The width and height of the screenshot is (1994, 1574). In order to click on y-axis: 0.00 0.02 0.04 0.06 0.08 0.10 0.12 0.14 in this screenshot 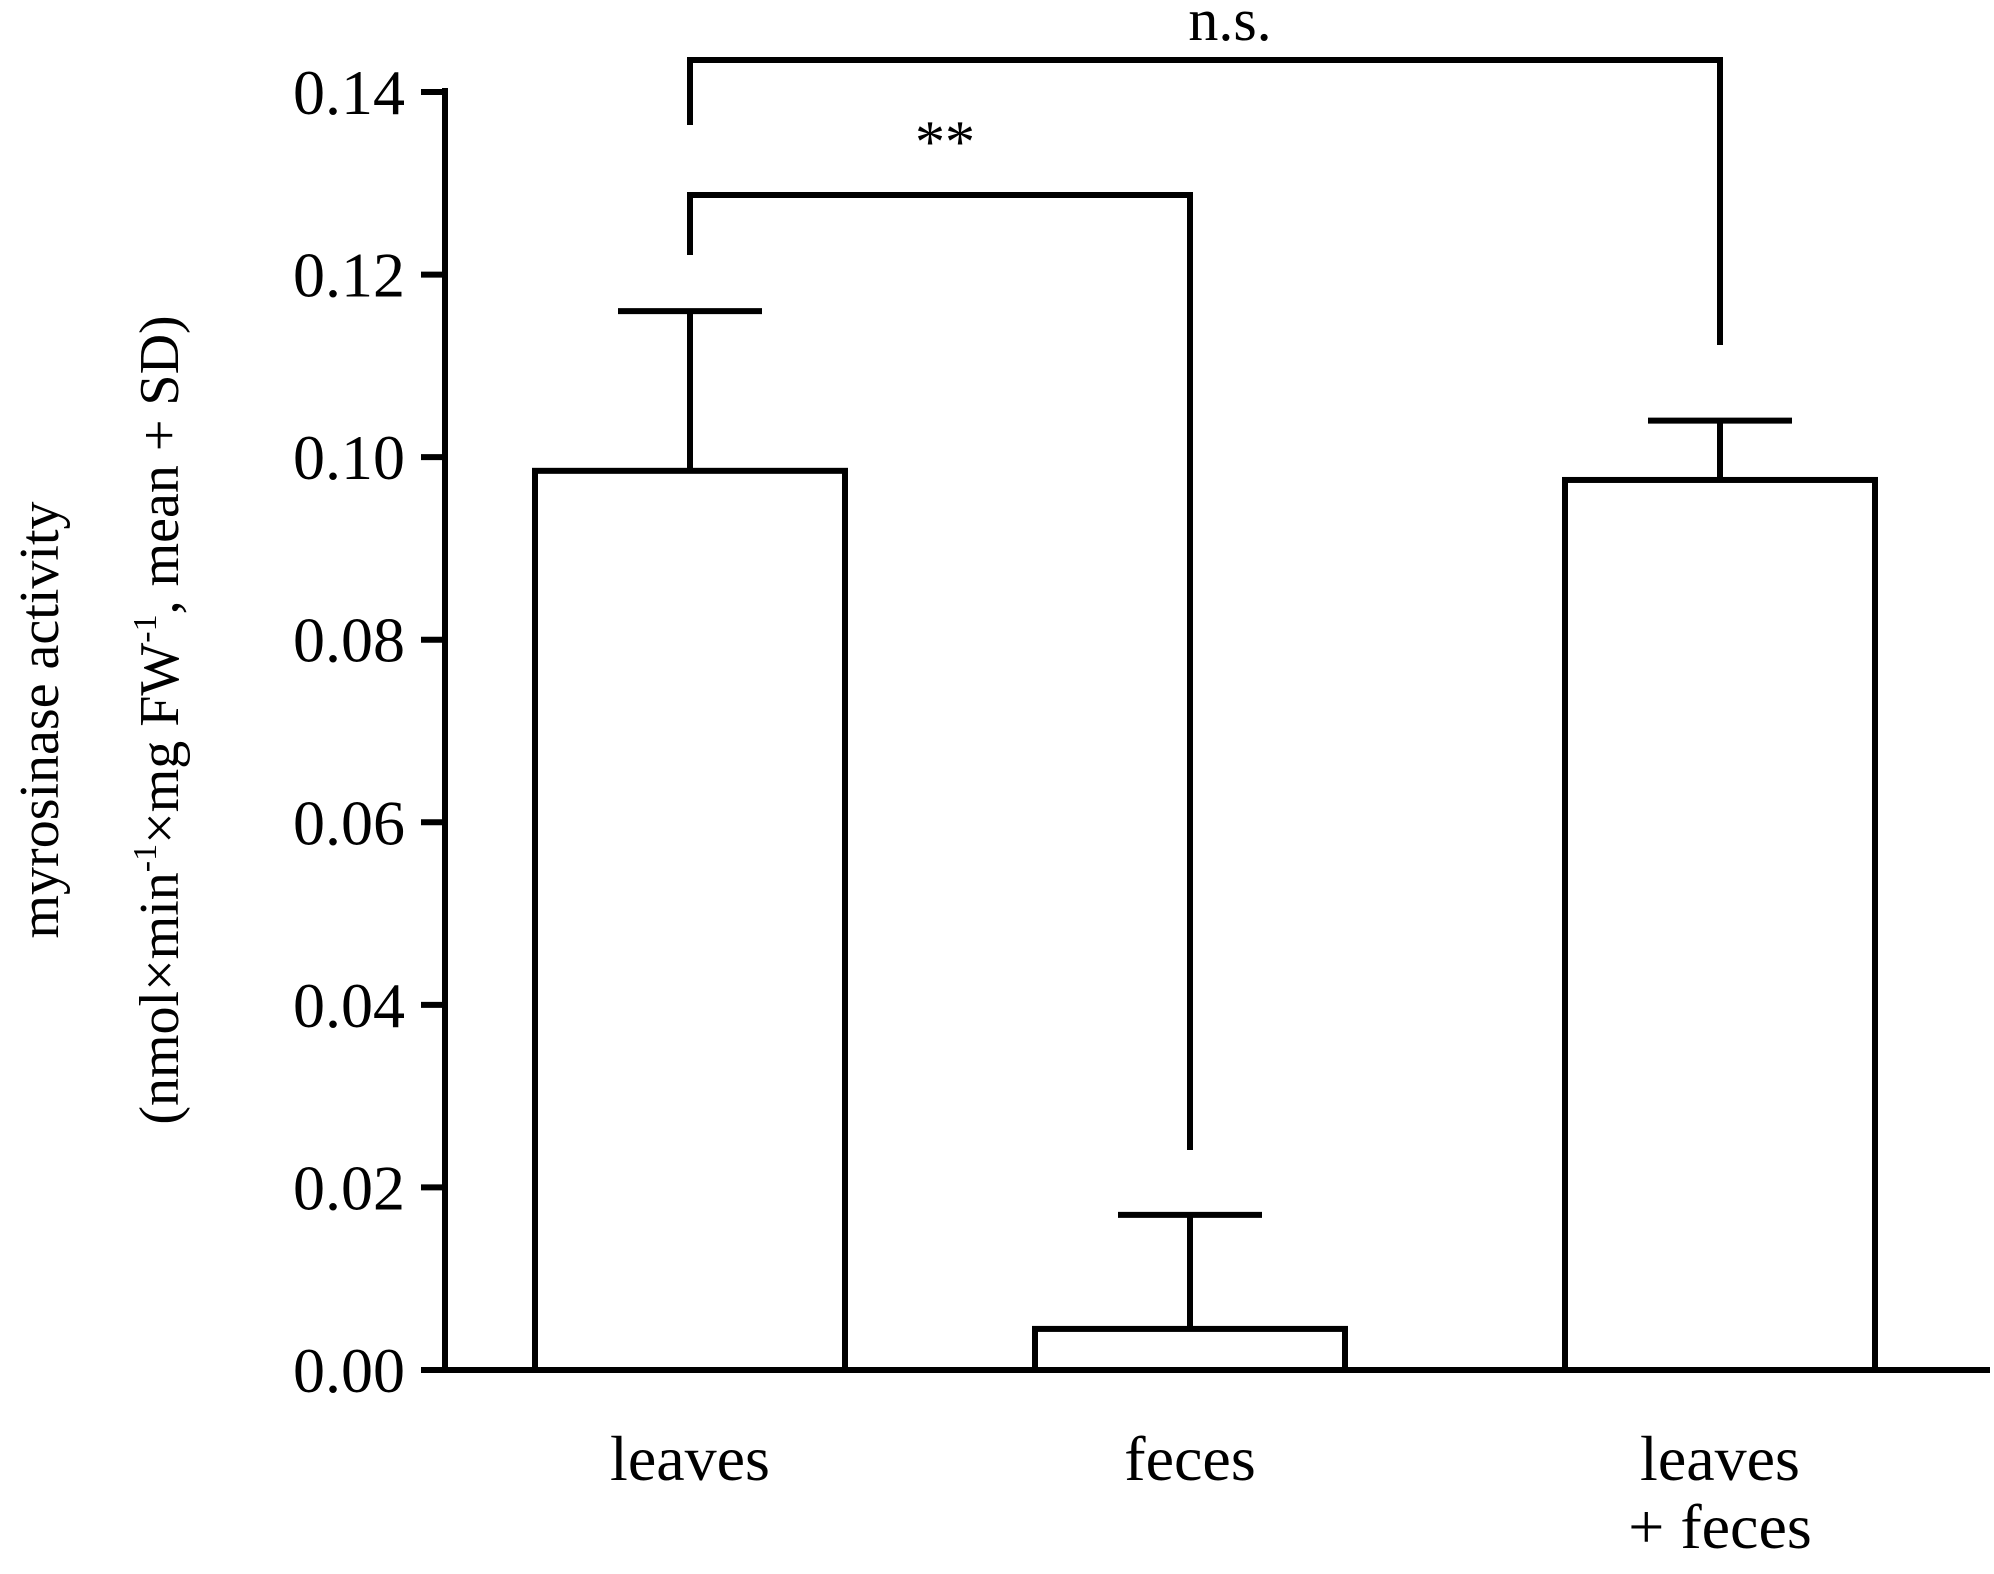, I will do `click(370, 731)`.